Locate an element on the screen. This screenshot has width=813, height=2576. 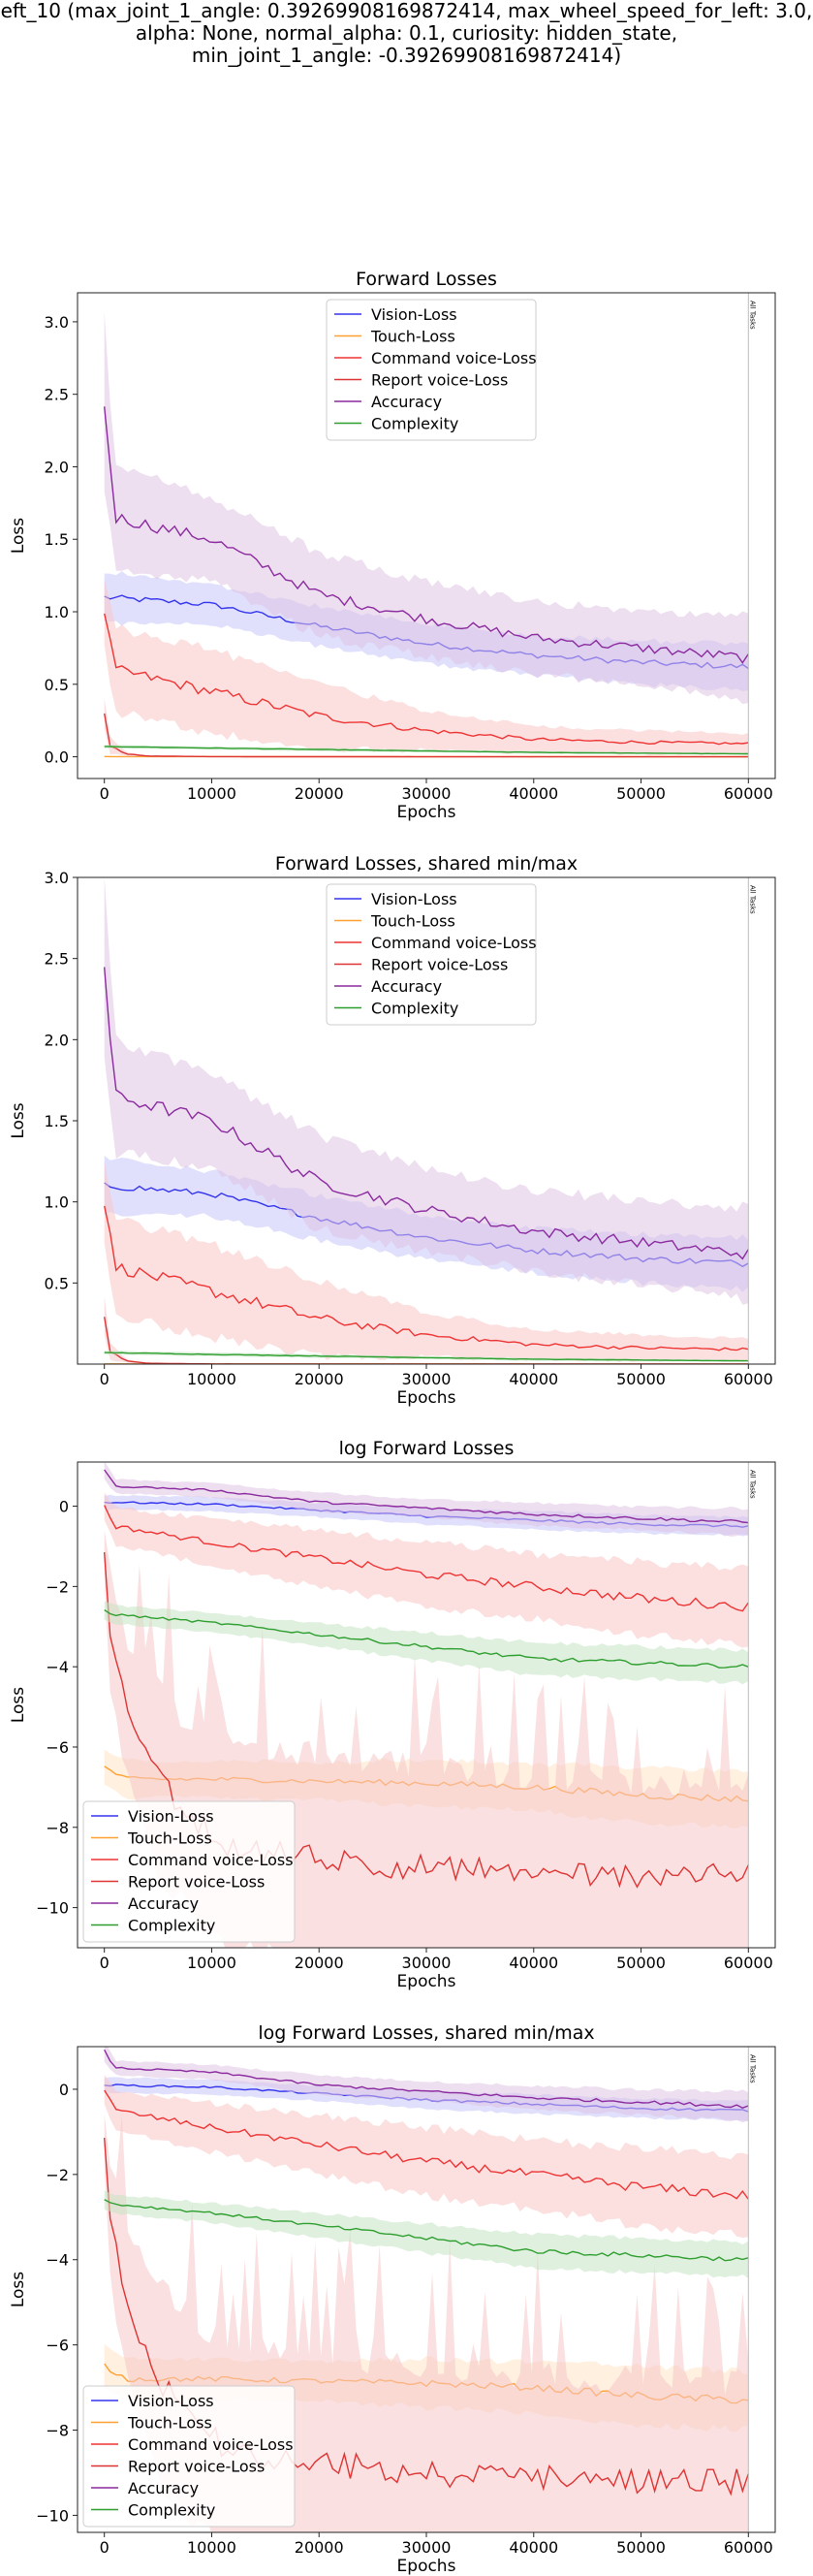
y-tick-label: −10 is located at coordinates (52, 1908).